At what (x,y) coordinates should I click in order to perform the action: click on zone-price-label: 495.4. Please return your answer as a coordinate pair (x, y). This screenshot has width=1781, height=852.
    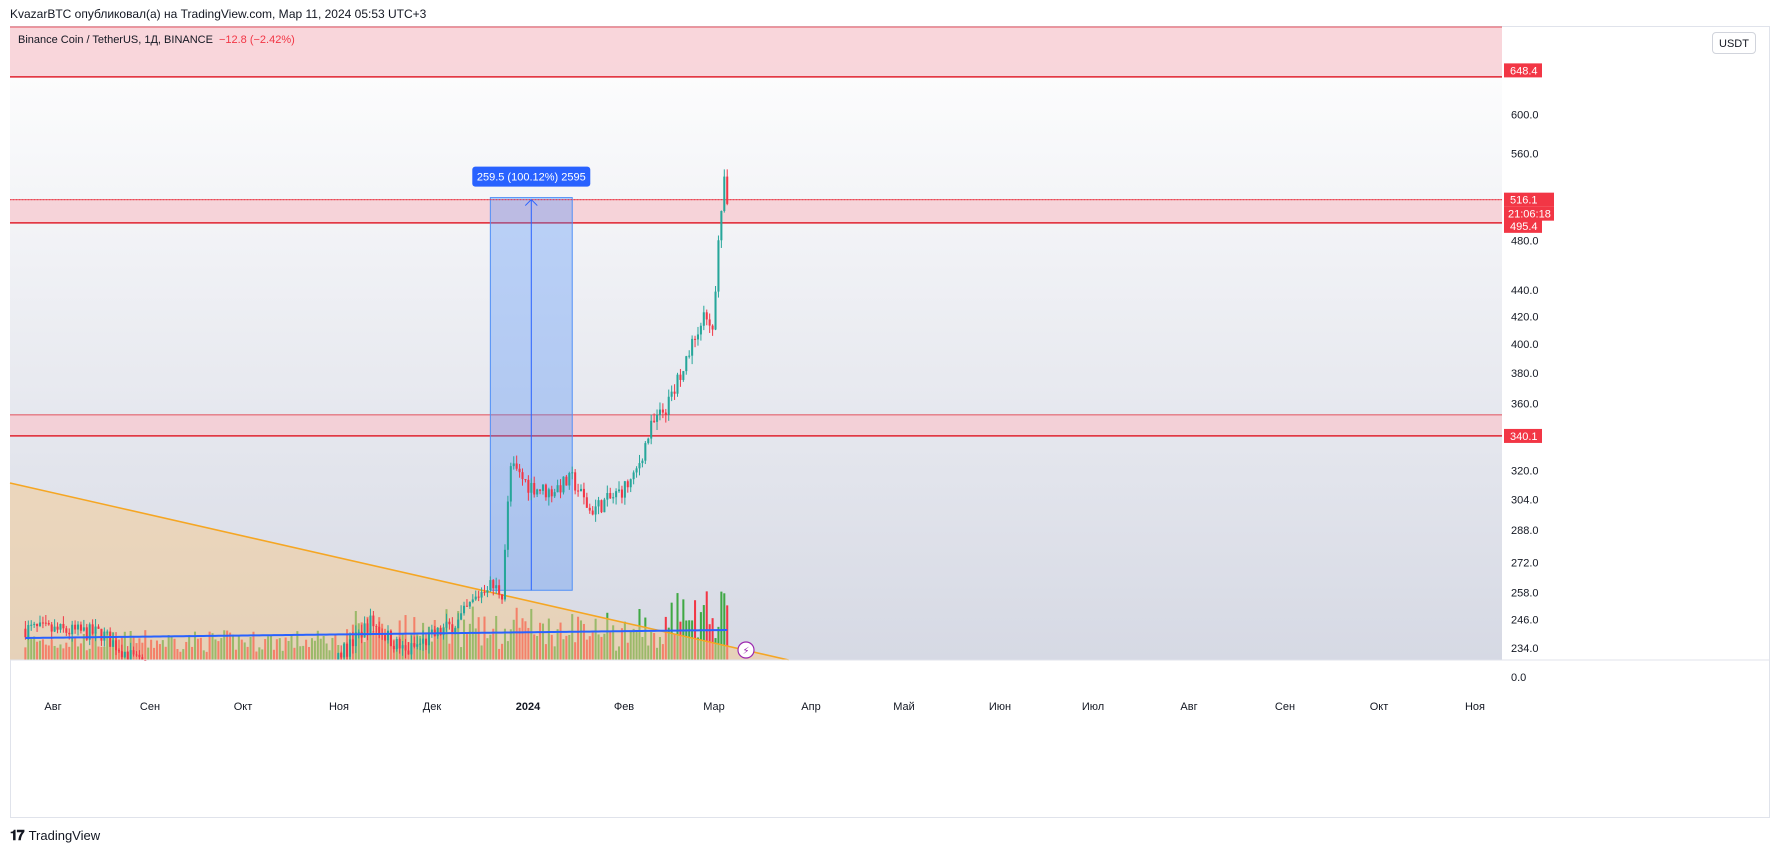
    Looking at the image, I should click on (1524, 227).